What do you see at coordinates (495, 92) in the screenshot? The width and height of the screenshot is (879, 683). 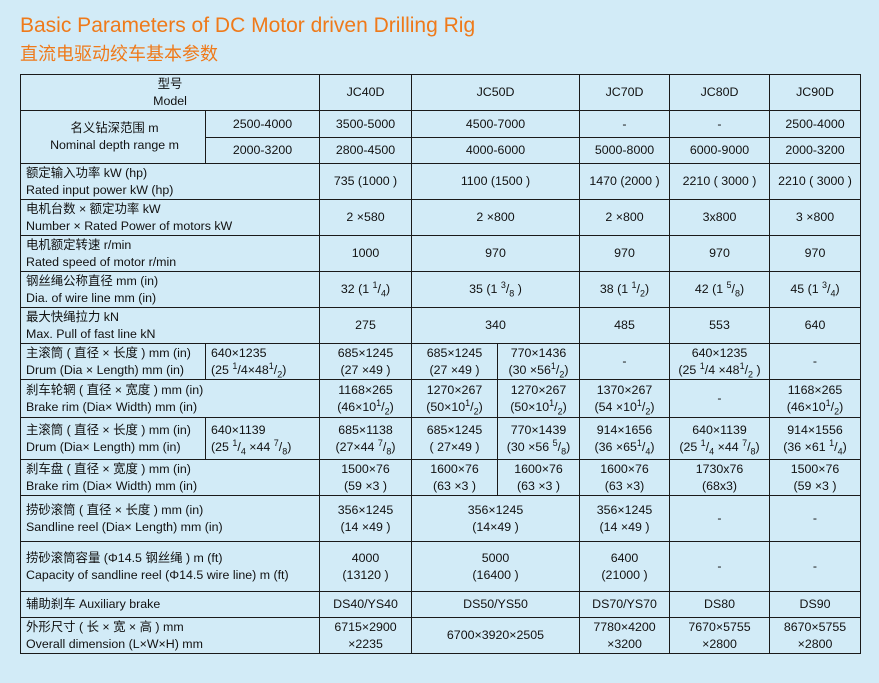 I see `model-jc50d: JC50D` at bounding box center [495, 92].